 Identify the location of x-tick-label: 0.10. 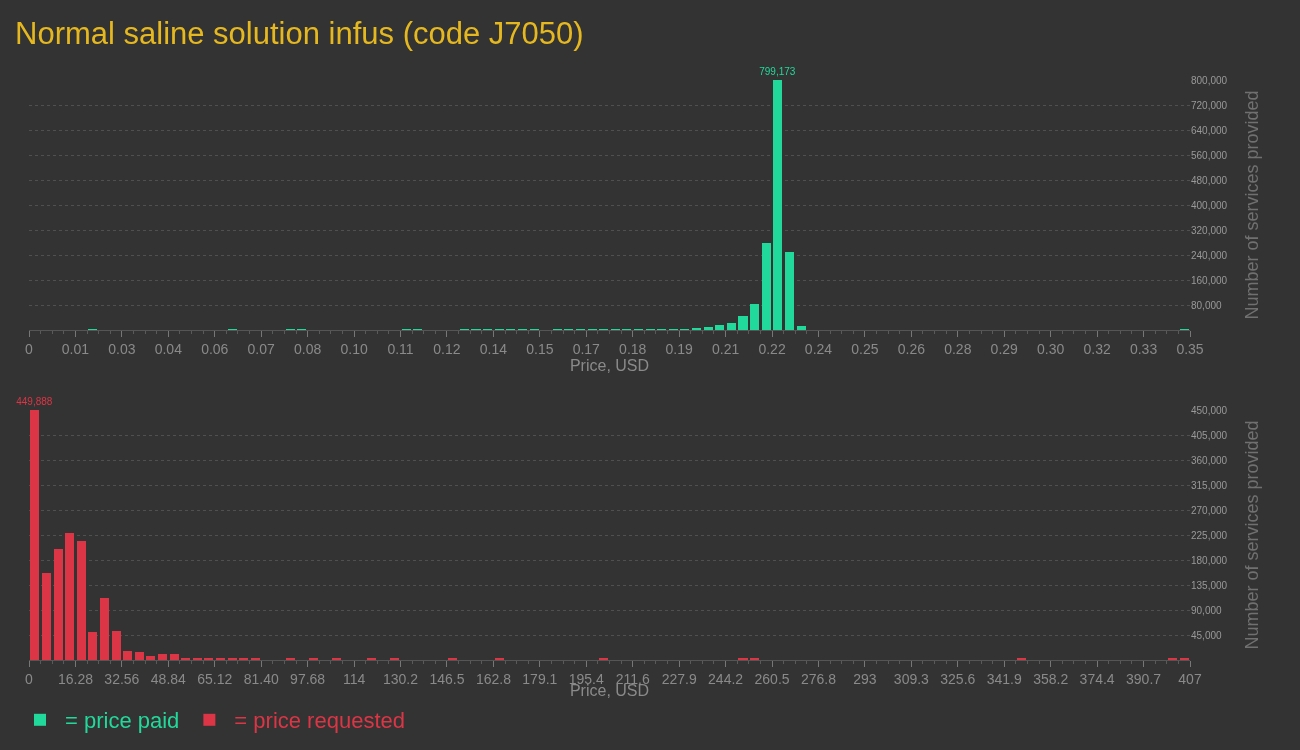
(354, 348).